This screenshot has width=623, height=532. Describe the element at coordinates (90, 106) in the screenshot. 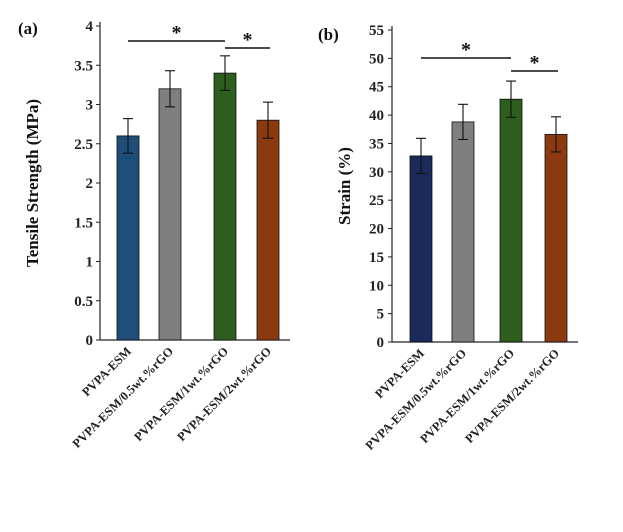

I see `y-tick-label: 3` at that location.